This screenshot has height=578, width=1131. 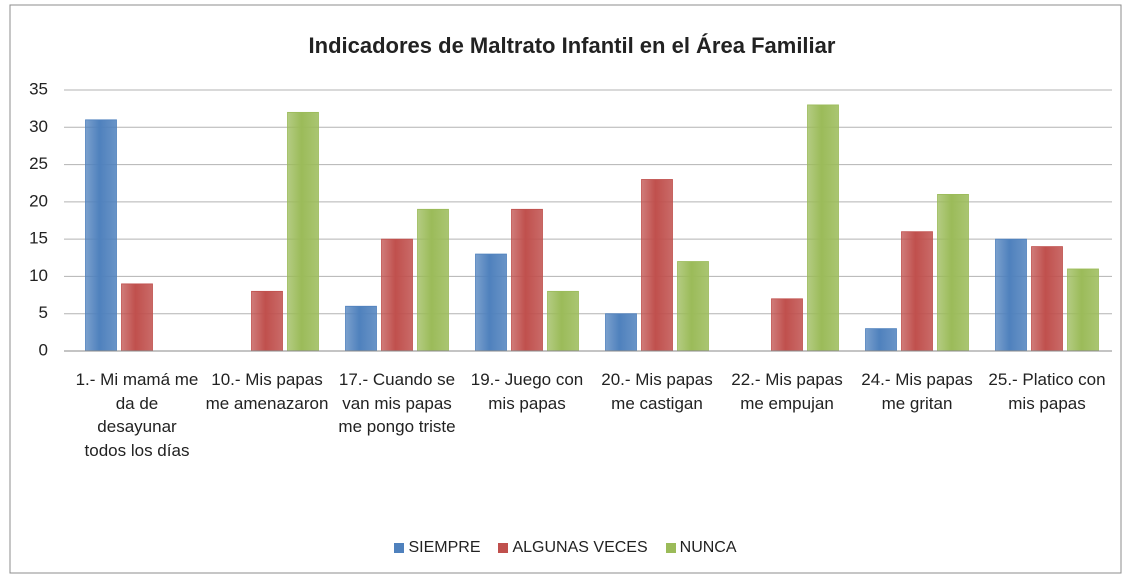 I want to click on legend-item: NUNCA, so click(x=701, y=548).